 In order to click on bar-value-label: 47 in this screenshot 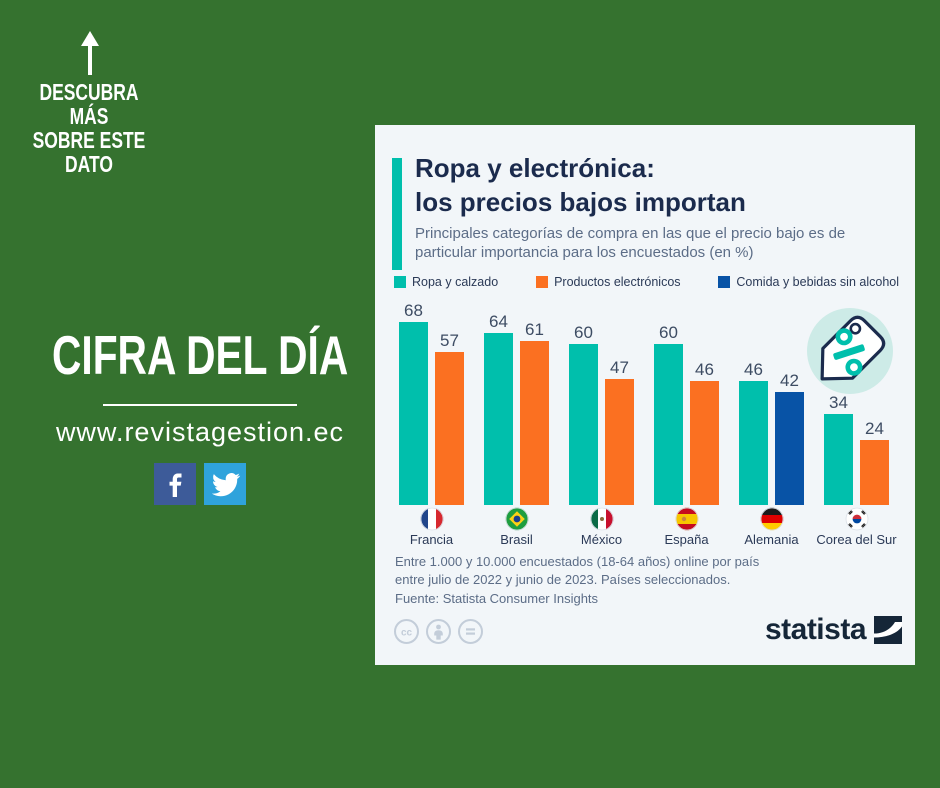, I will do `click(619, 367)`.